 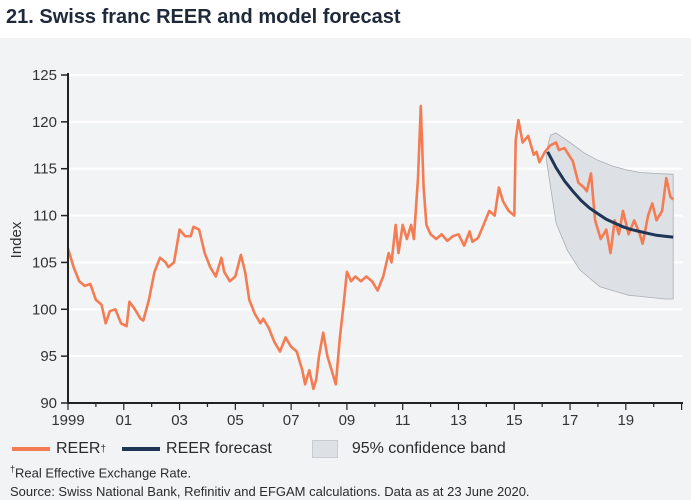 I want to click on confidence-band-group, so click(x=609, y=216).